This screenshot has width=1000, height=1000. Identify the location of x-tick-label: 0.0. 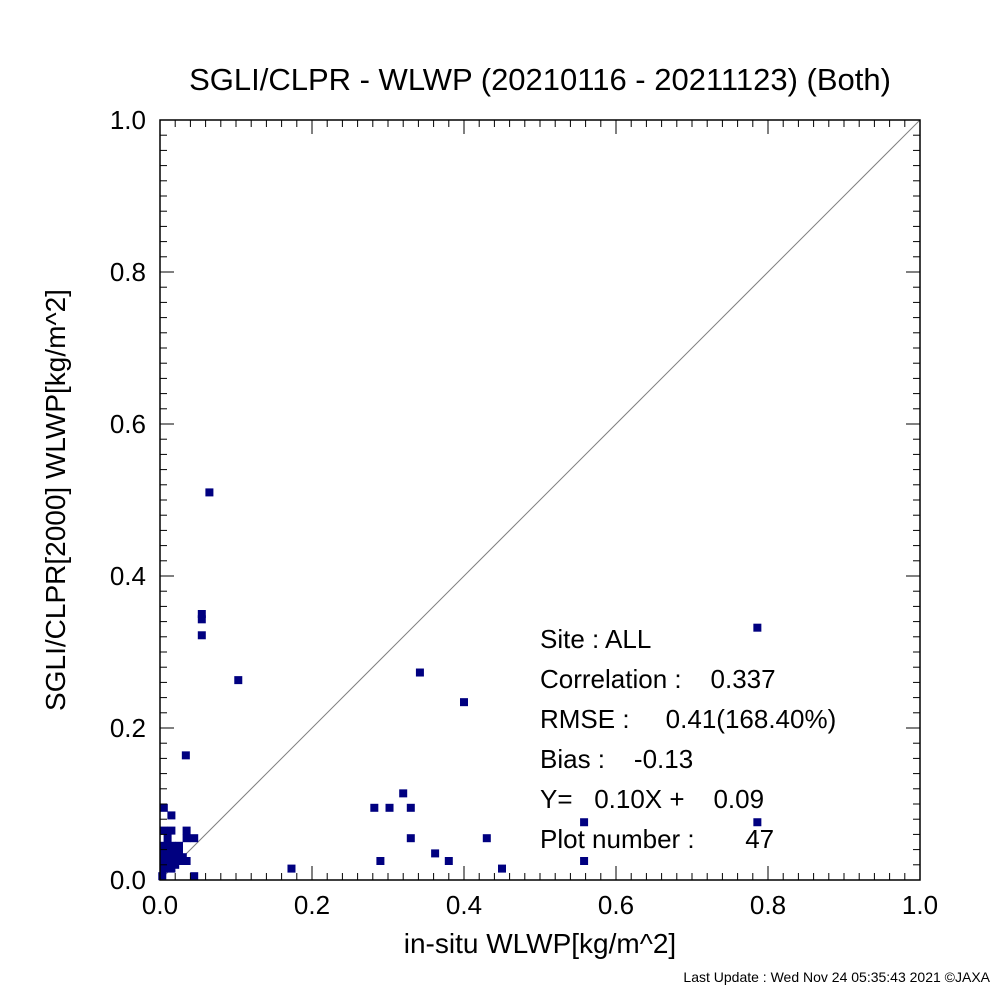
(160, 905).